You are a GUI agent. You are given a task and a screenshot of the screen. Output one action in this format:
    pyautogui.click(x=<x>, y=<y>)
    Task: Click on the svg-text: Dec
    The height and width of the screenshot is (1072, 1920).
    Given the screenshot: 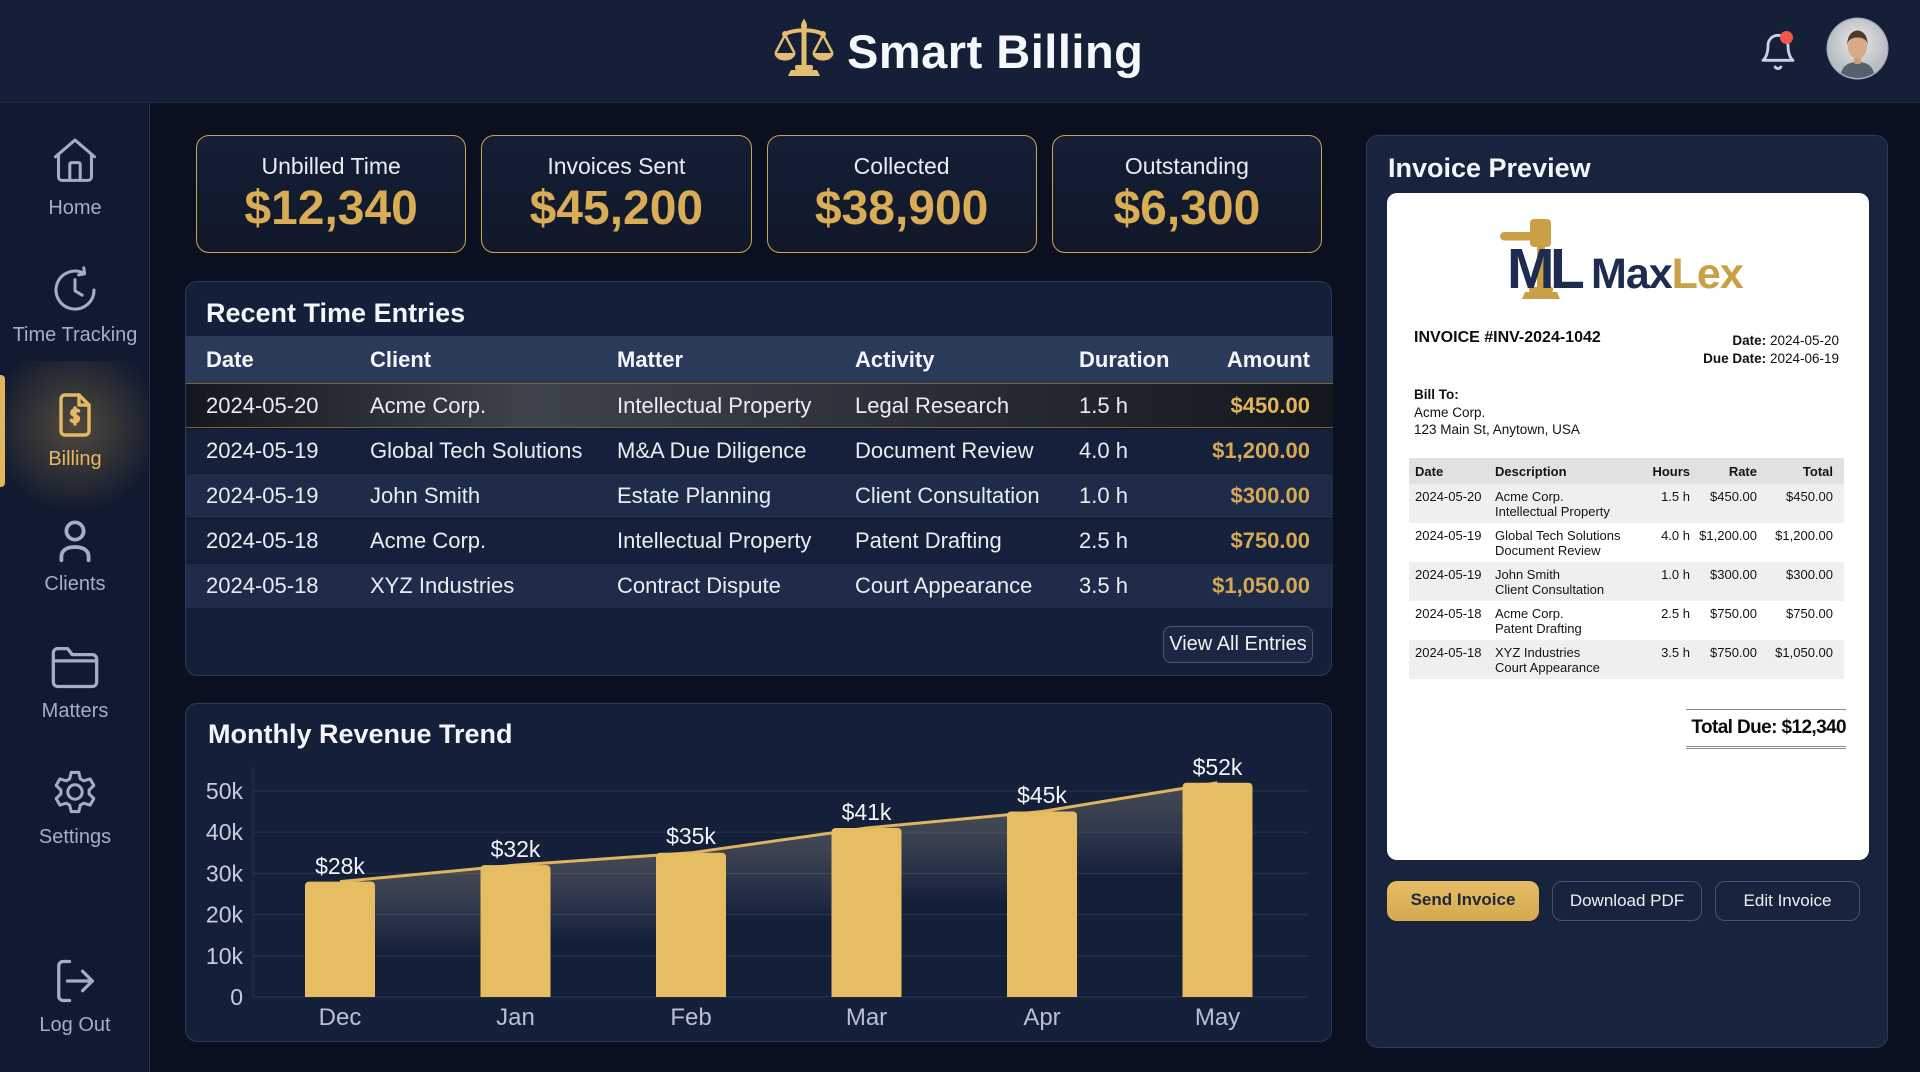 What is the action you would take?
    pyautogui.click(x=340, y=1017)
    